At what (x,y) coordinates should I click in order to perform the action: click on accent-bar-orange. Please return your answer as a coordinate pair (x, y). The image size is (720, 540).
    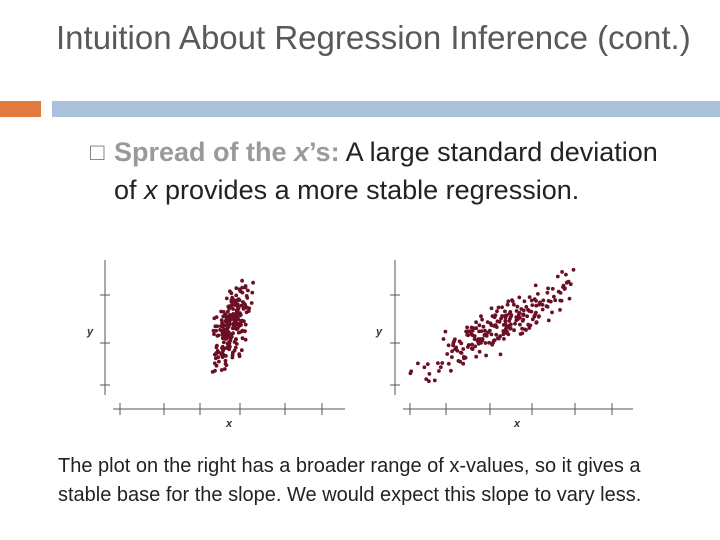
    Looking at the image, I should click on (20, 109).